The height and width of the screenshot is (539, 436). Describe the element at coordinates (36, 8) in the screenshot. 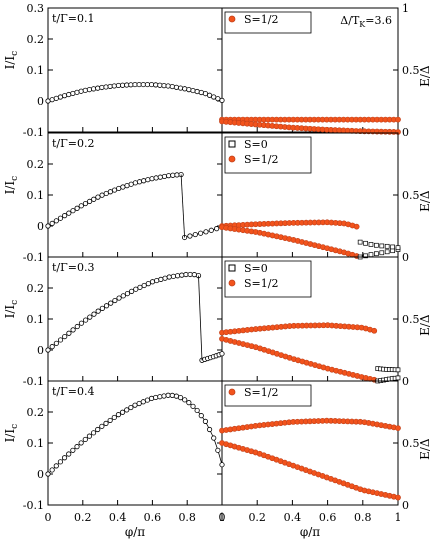

I see `left-y-tick-label: 0.3` at that location.